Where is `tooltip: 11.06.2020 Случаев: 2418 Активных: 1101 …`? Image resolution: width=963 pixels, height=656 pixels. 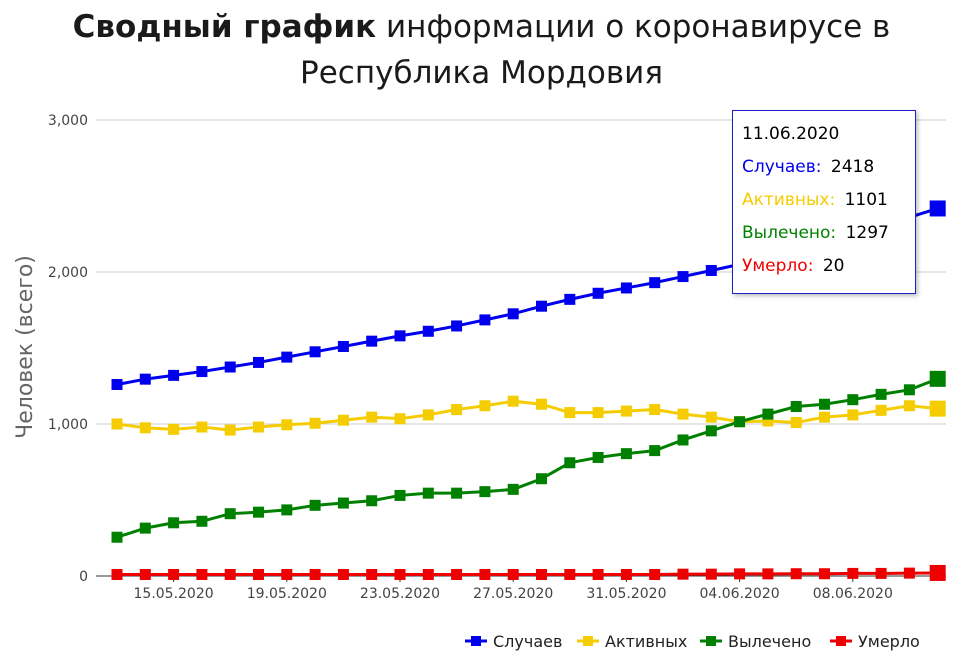 tooltip: 11.06.2020 Случаев: 2418 Активных: 1101 … is located at coordinates (824, 202).